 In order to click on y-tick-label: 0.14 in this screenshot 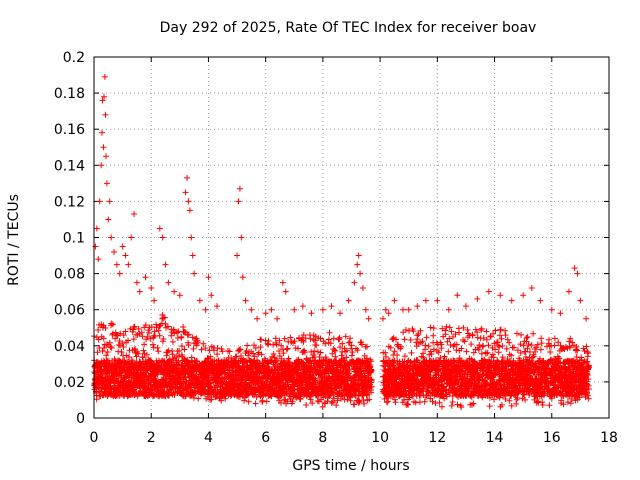, I will do `click(69, 166)`.